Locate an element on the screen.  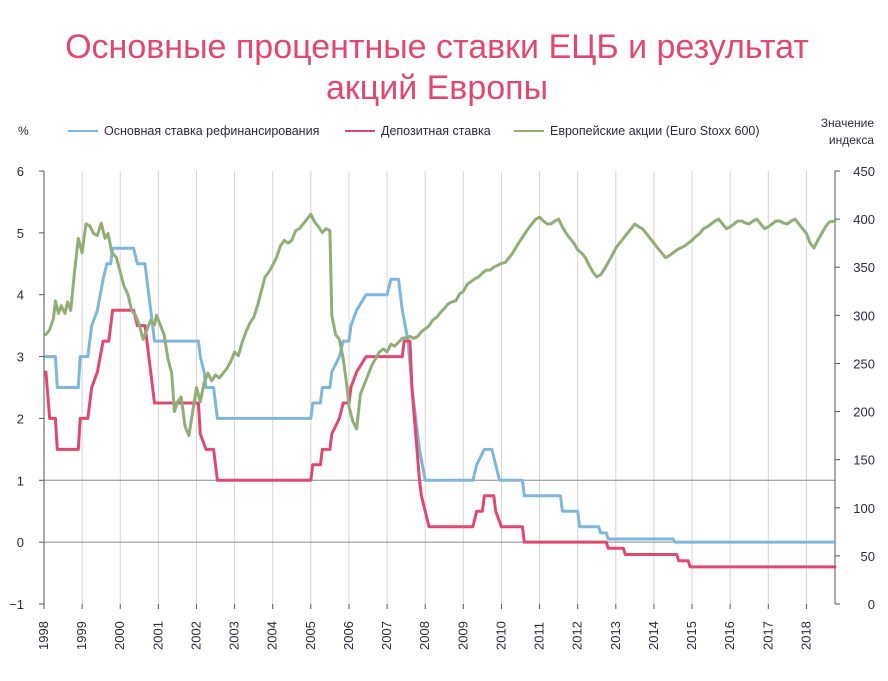
x-tick-label: 2009 is located at coordinates (462, 635).